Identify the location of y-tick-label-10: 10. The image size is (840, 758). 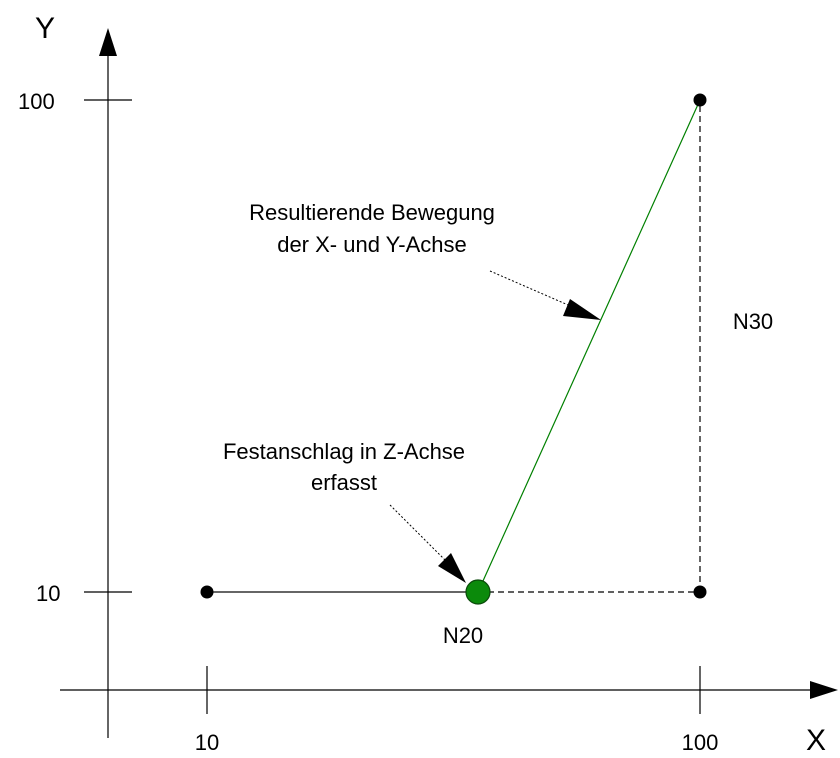
(48, 593).